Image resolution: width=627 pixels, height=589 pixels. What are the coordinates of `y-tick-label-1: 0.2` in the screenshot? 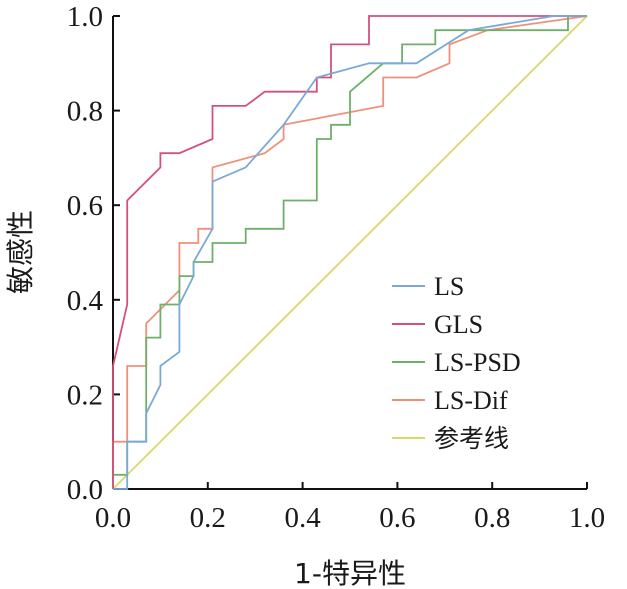 It's located at (85, 395).